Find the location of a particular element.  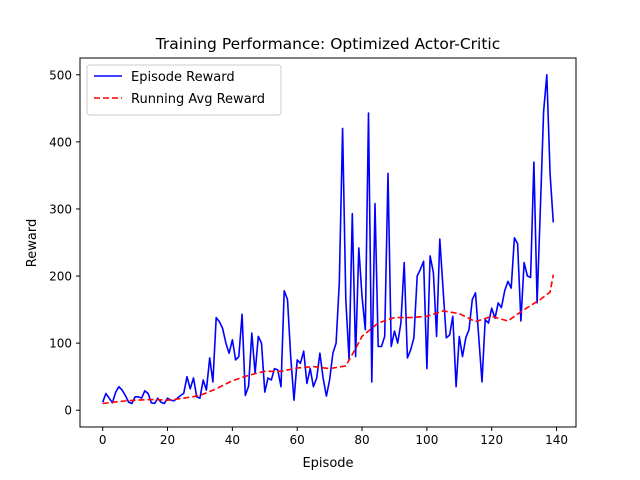

y-tick-label: 0 is located at coordinates (68, 411).